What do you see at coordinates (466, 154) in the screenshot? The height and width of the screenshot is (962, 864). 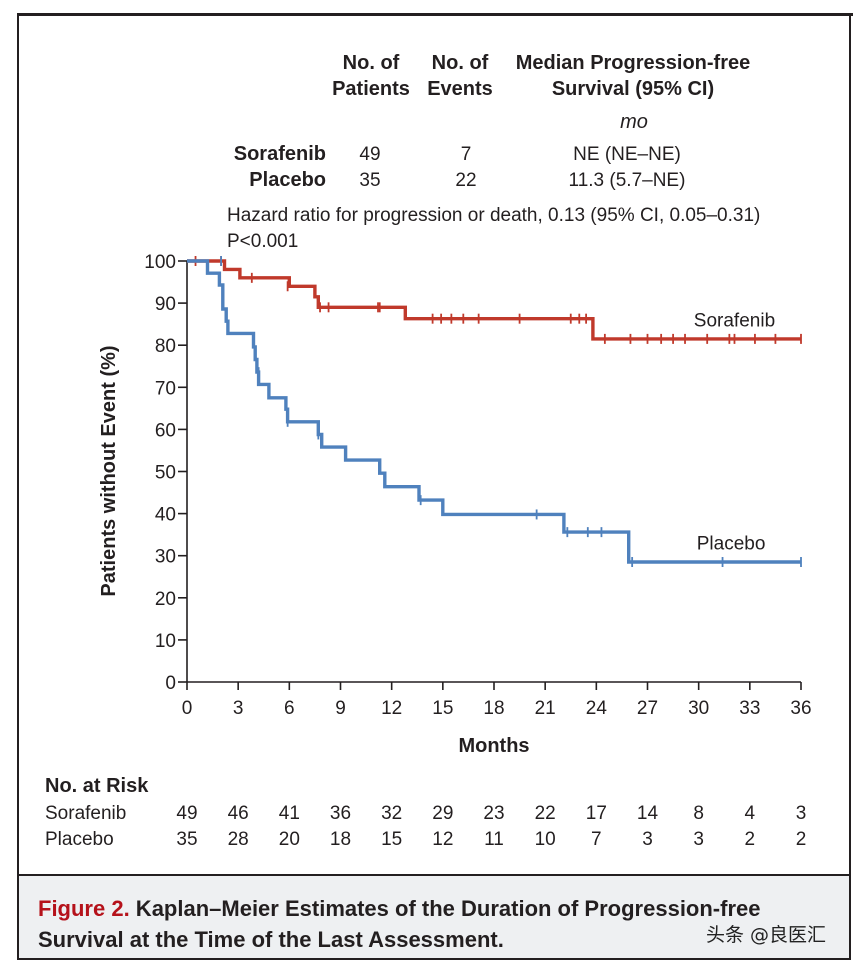 I see `row-sorafenib-events: 7` at bounding box center [466, 154].